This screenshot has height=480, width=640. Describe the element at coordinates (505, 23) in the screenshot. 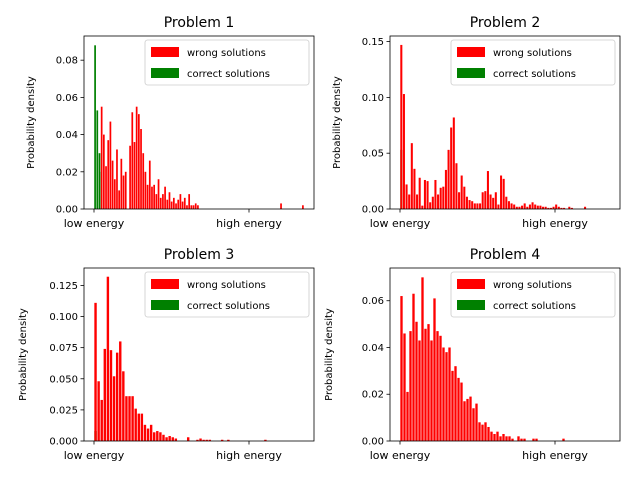

I see `chart-title: Problem 2` at that location.